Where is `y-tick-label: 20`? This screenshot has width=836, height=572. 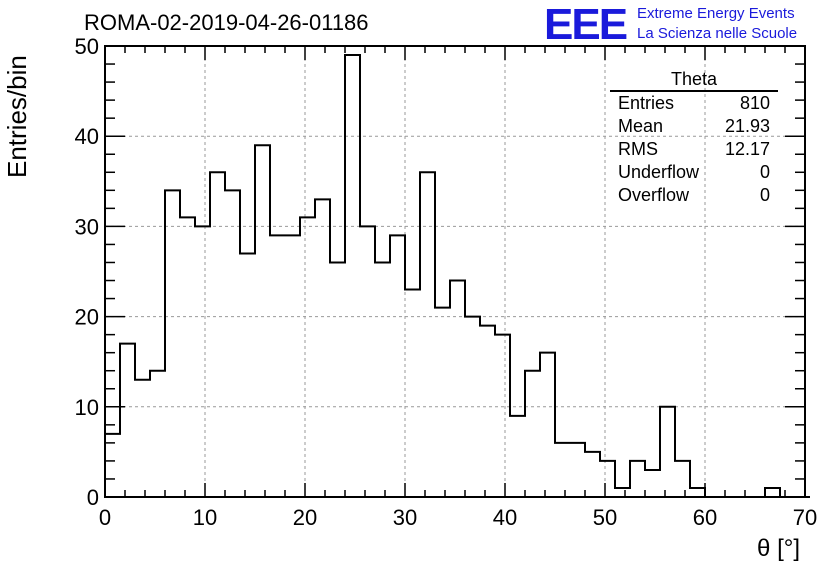 y-tick-label: 20 is located at coordinates (87, 317).